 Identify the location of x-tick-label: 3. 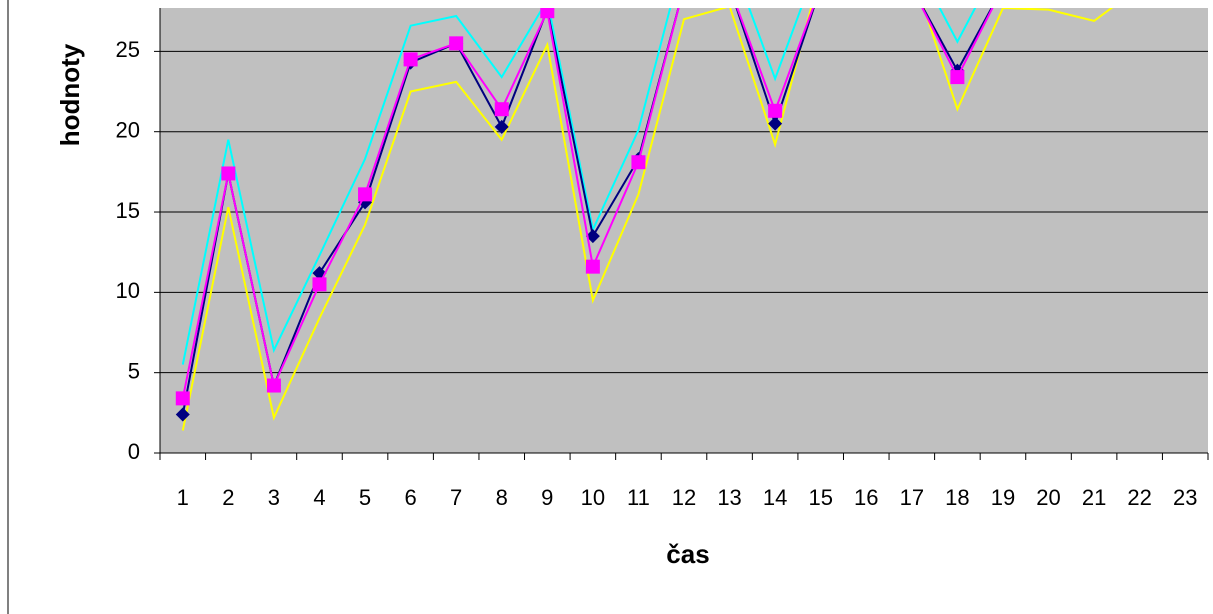
(274, 497).